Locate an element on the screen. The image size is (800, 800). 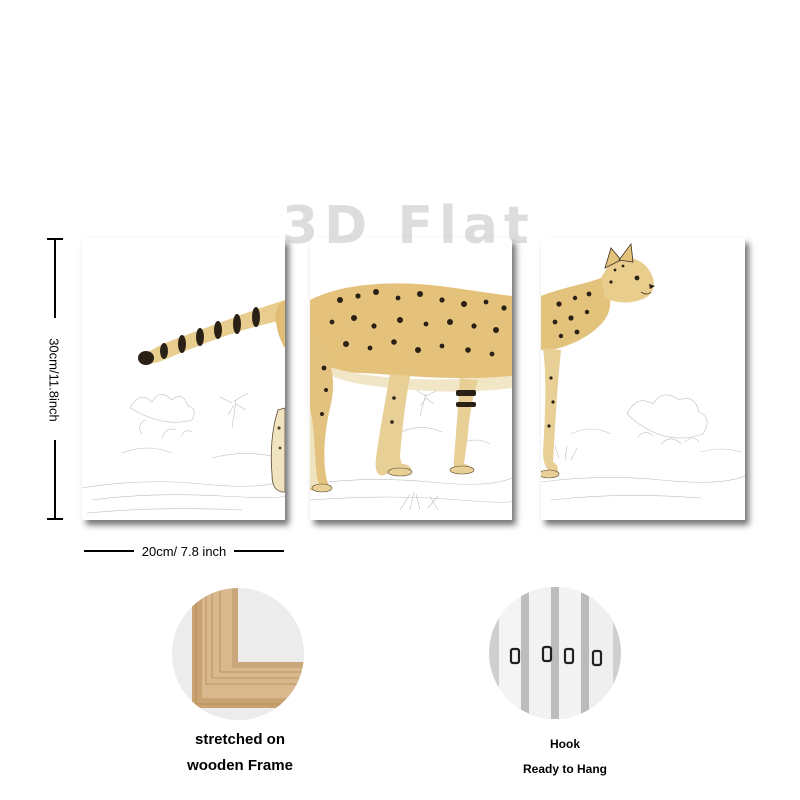
width-dimension-line: 20cm/ 7.8 inch is located at coordinates (184, 551).